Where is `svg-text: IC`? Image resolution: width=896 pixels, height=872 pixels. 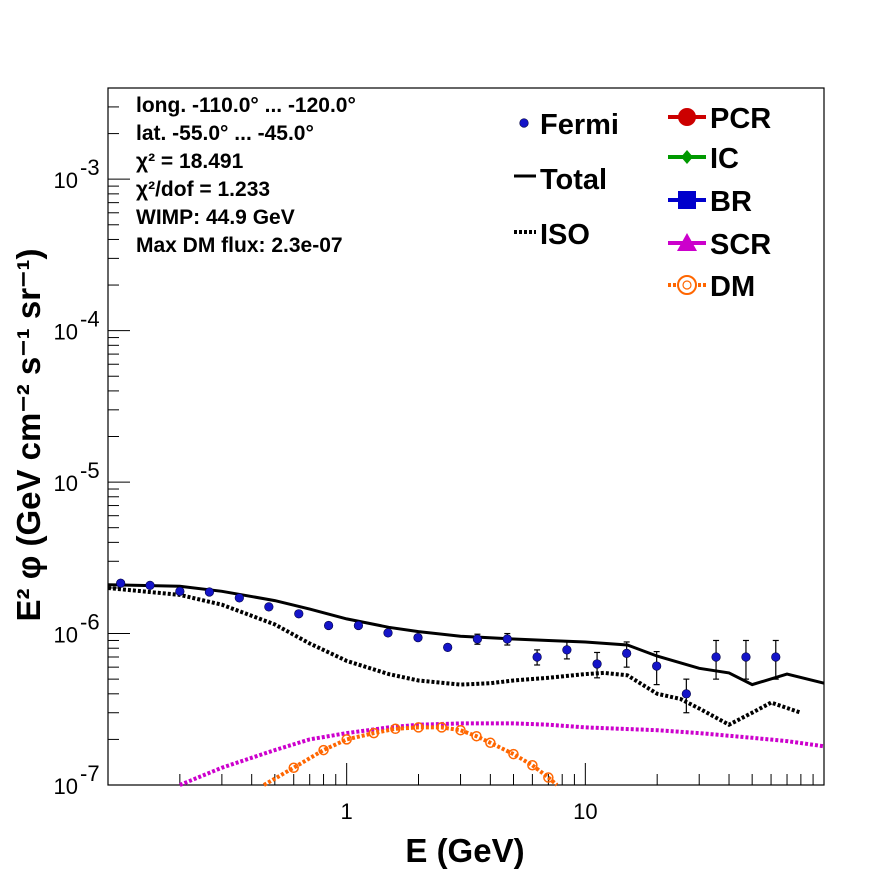
svg-text: IC is located at coordinates (724, 159).